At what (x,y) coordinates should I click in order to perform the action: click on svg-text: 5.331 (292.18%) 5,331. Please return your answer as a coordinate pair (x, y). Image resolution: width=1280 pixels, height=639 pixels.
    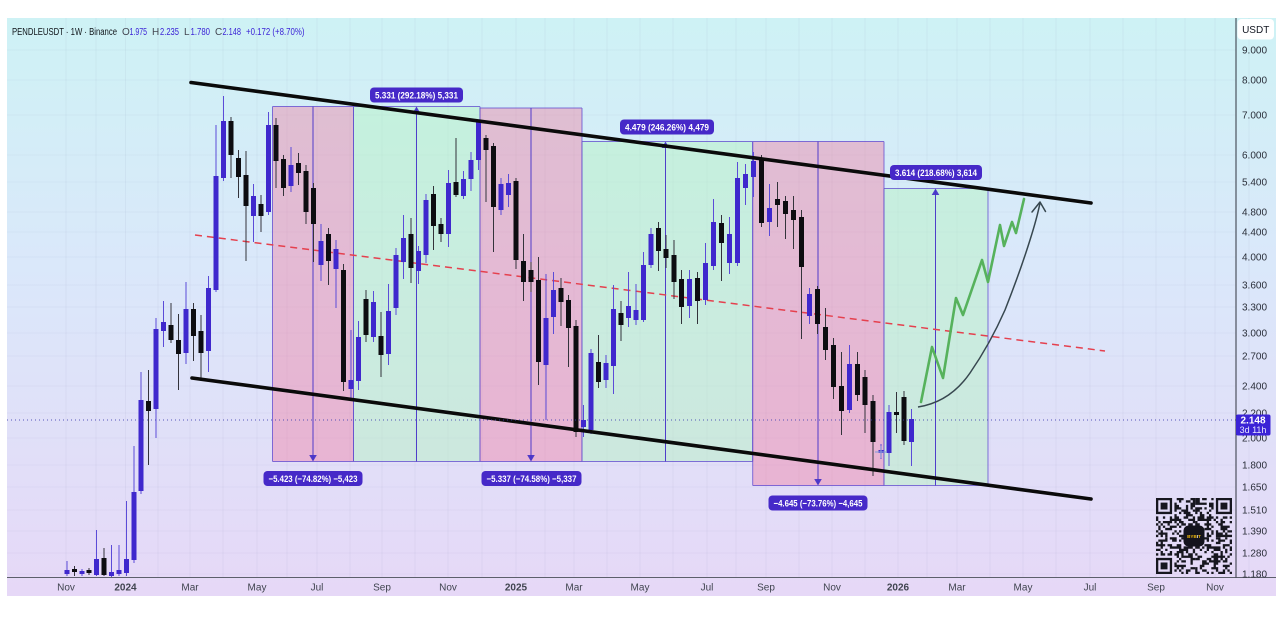
    Looking at the image, I should click on (417, 95).